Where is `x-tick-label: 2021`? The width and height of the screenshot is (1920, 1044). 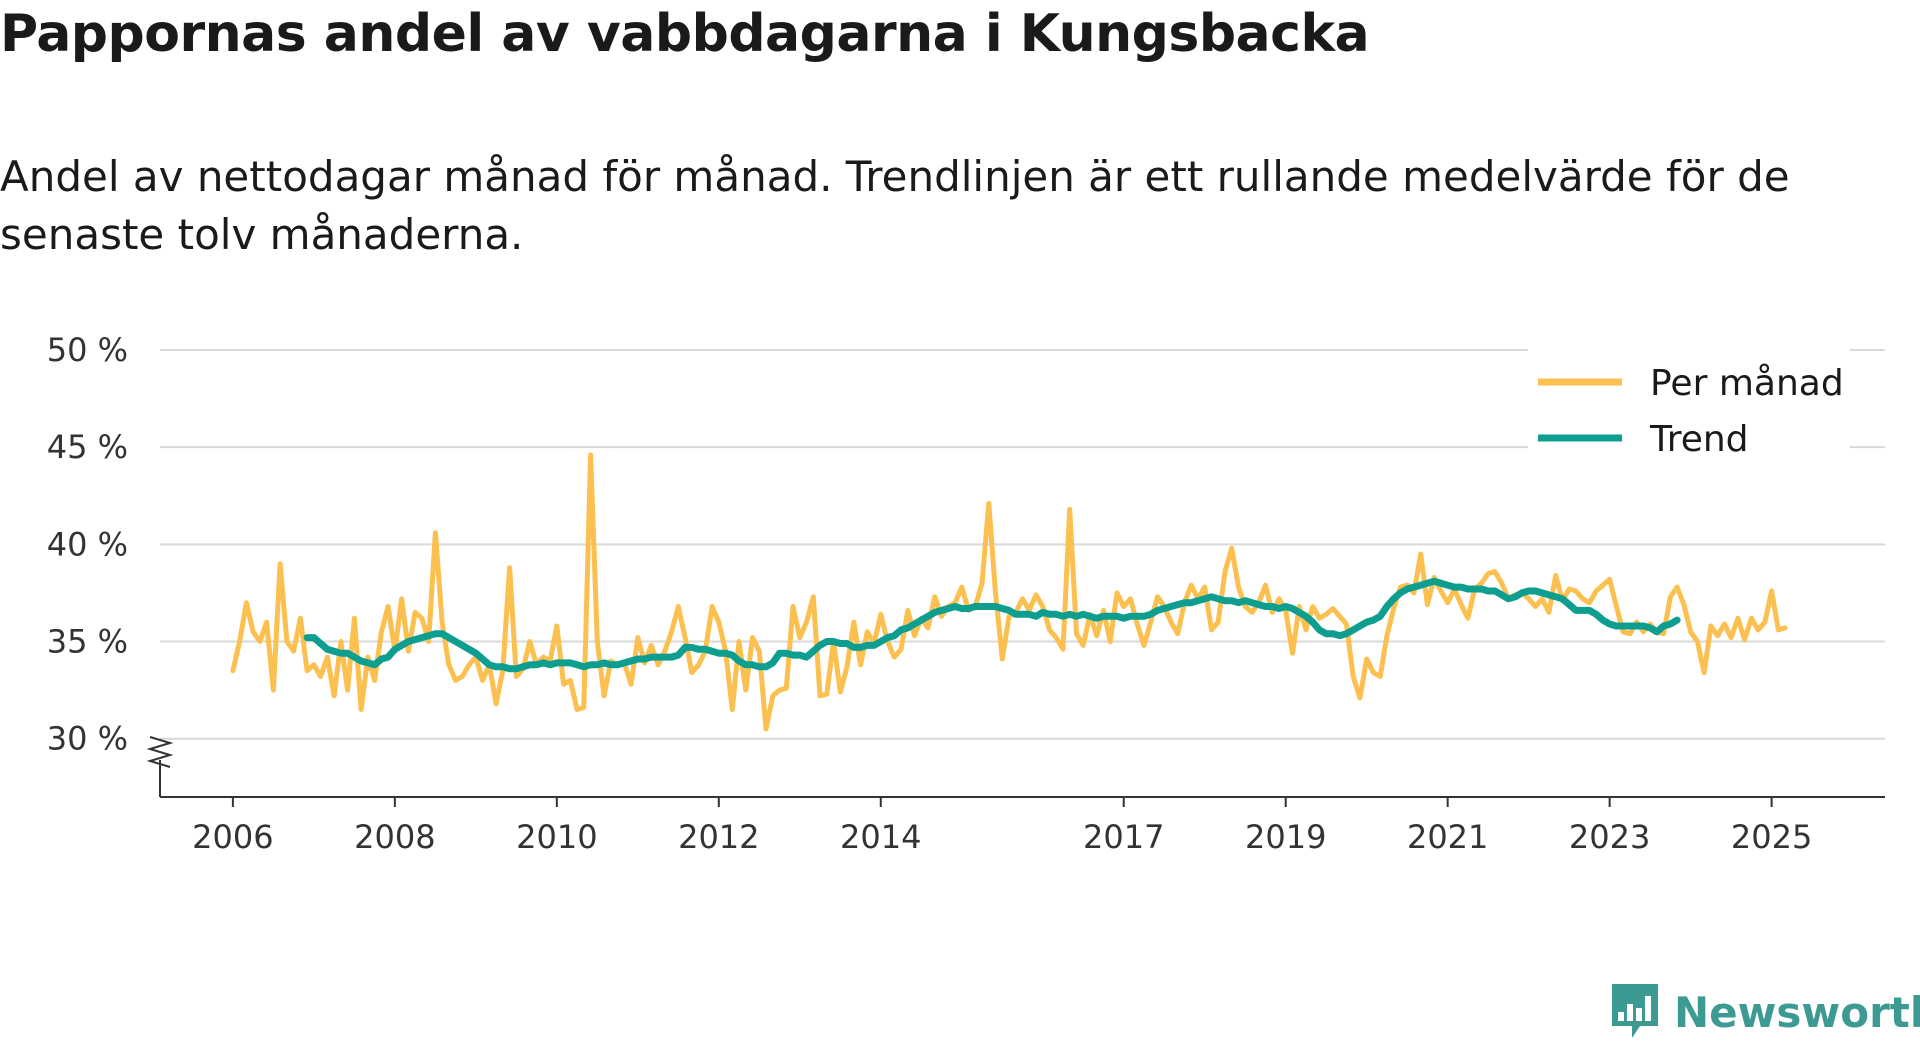
x-tick-label: 2021 is located at coordinates (1447, 837).